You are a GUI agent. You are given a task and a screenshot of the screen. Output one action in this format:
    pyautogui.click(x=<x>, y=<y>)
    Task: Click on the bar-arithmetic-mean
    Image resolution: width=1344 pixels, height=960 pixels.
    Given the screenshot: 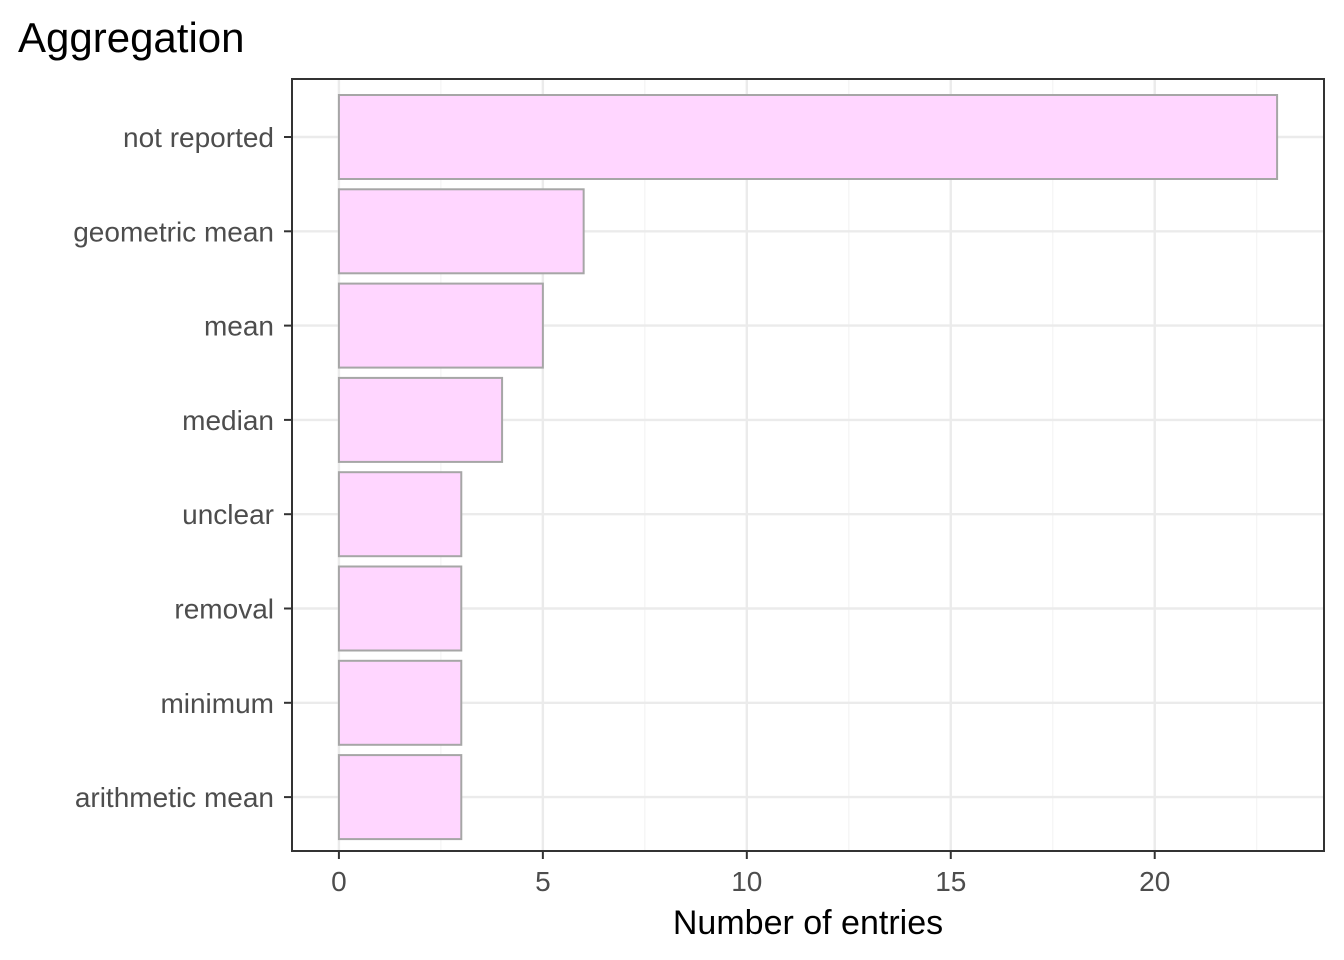 What is the action you would take?
    pyautogui.click(x=400, y=797)
    